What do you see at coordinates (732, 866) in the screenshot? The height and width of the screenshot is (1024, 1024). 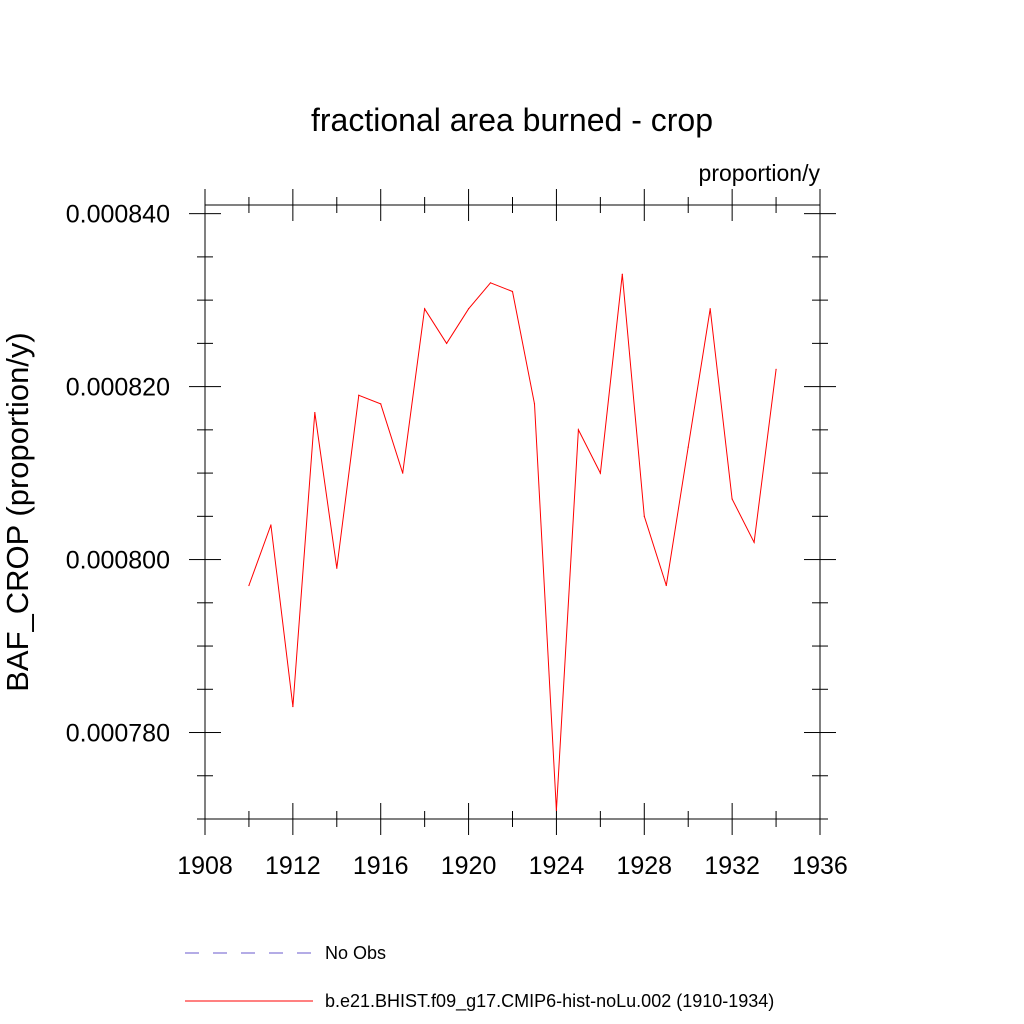 I see `x-tick-label: 1932` at bounding box center [732, 866].